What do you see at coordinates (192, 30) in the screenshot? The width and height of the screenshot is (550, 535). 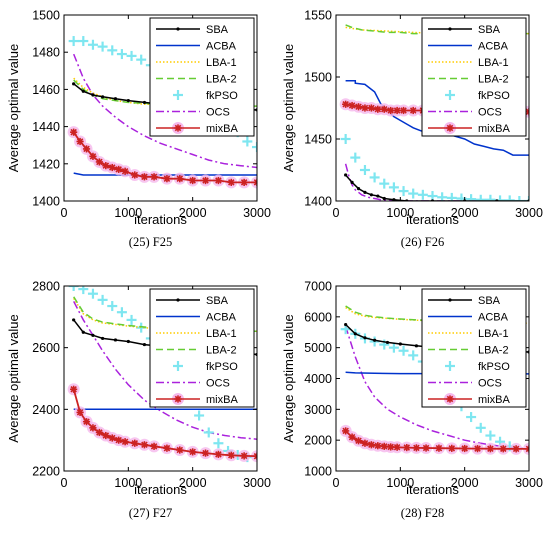 I see `legend-item-sba: SBA` at bounding box center [192, 30].